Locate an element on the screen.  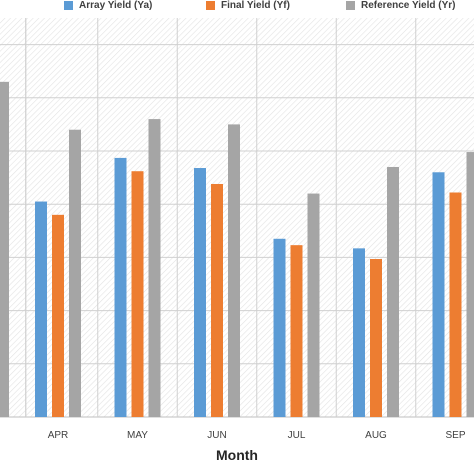
bar-reference-jul is located at coordinates (313, 305).